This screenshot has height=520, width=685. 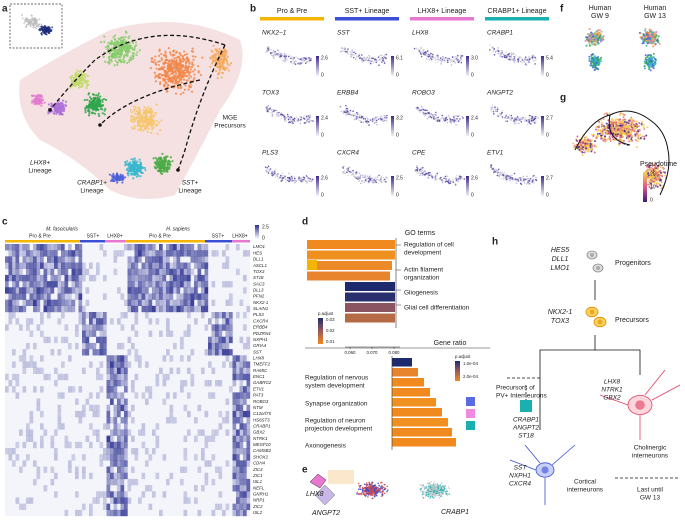 I want to click on column-header: SST+ Lineage, so click(x=367, y=11).